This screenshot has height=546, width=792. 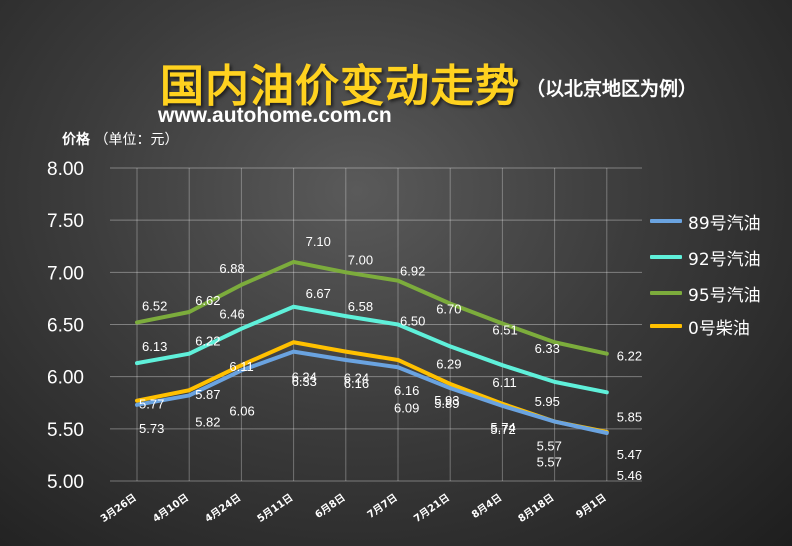 What do you see at coordinates (719, 328) in the screenshot?
I see `legend-label: 0号柴油` at bounding box center [719, 328].